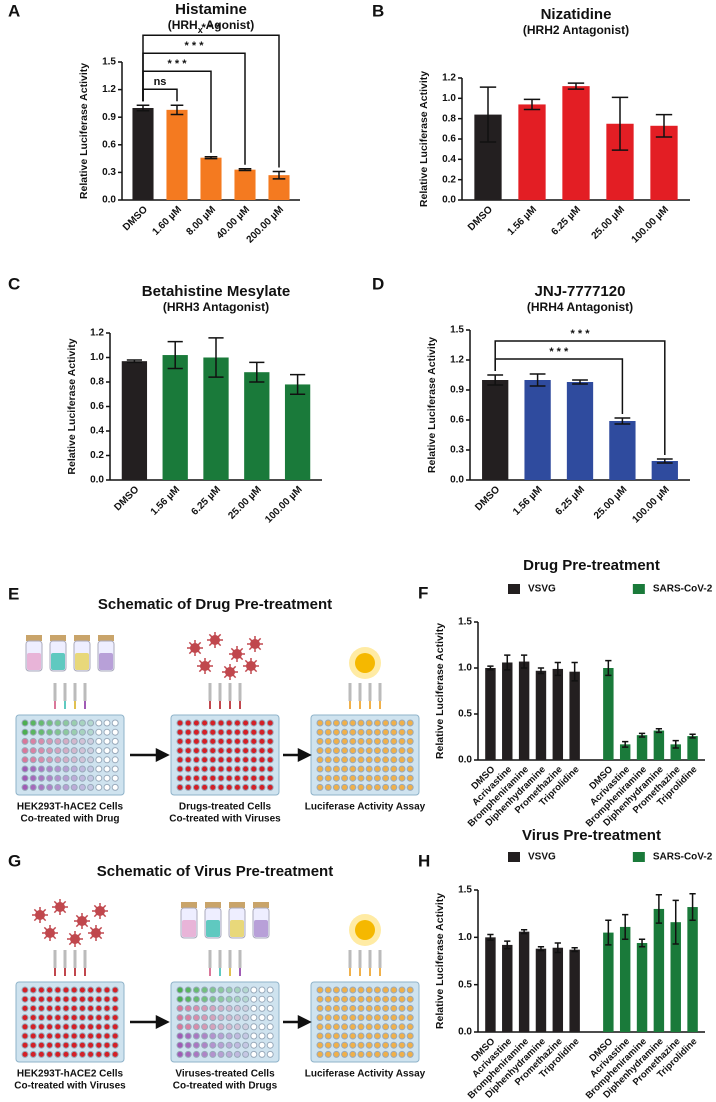 This screenshot has width=716, height=1102. What do you see at coordinates (591, 835) in the screenshot?
I see `chart-title: Virus Pre-treatment` at bounding box center [591, 835].